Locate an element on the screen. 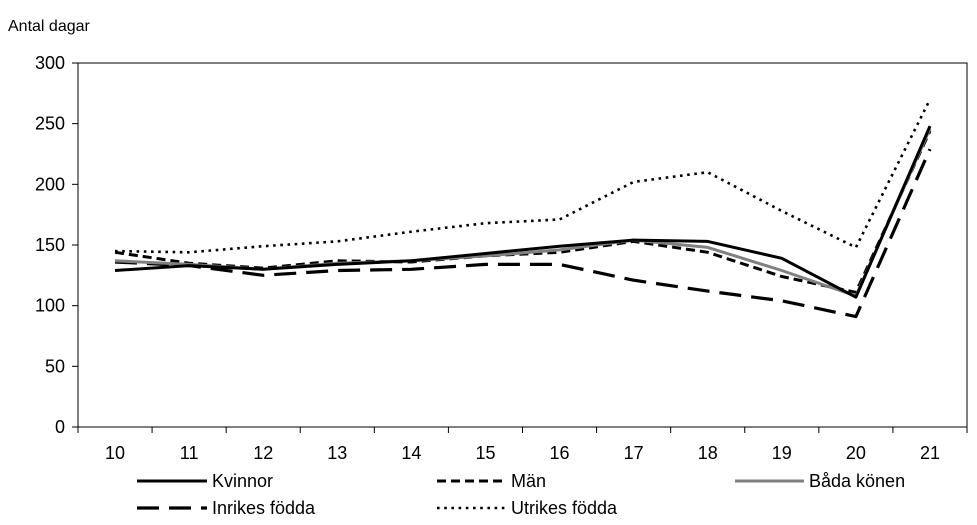 The image size is (977, 525). y-tick-label: 300 is located at coordinates (50, 63).